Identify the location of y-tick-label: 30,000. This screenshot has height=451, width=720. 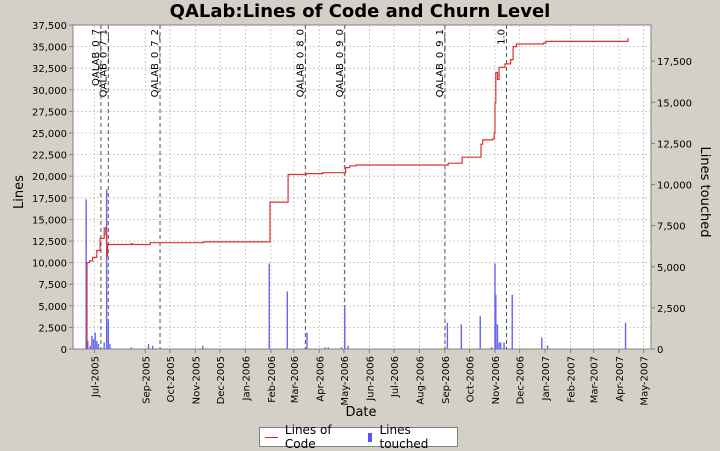
(49, 91).